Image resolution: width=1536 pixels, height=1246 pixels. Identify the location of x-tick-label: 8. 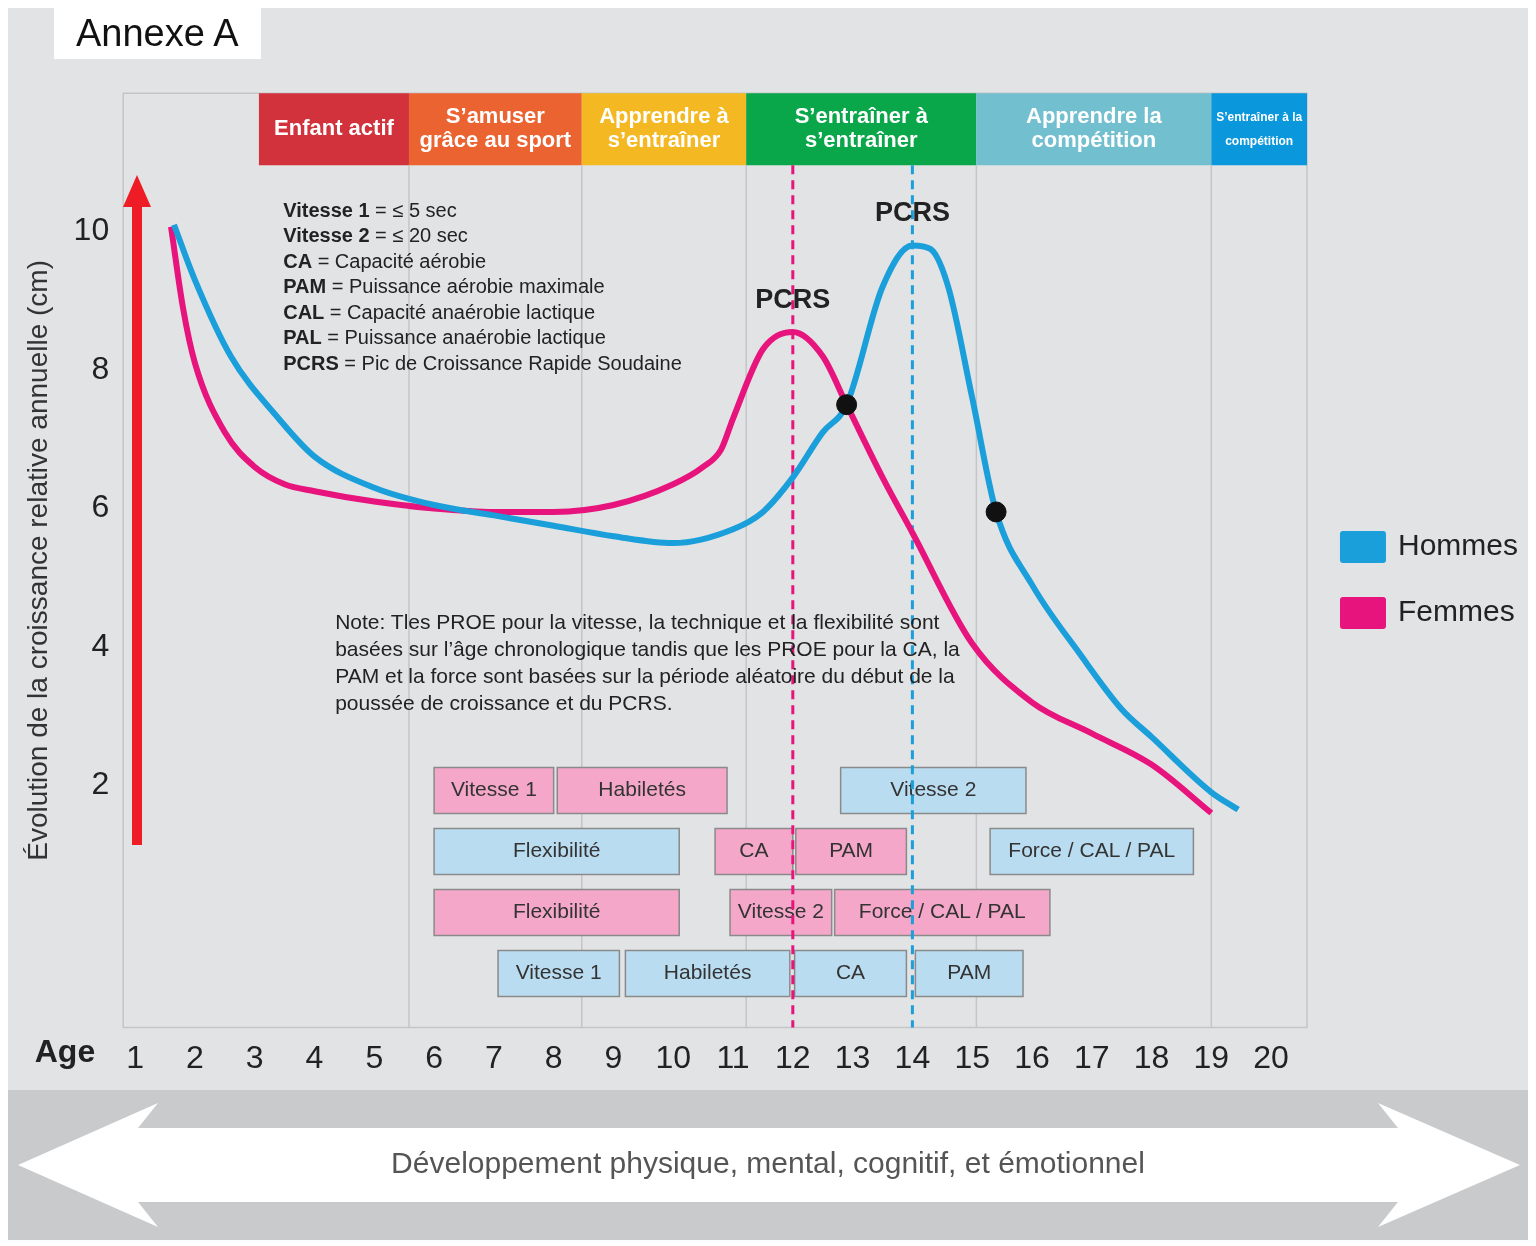
(553, 1056).